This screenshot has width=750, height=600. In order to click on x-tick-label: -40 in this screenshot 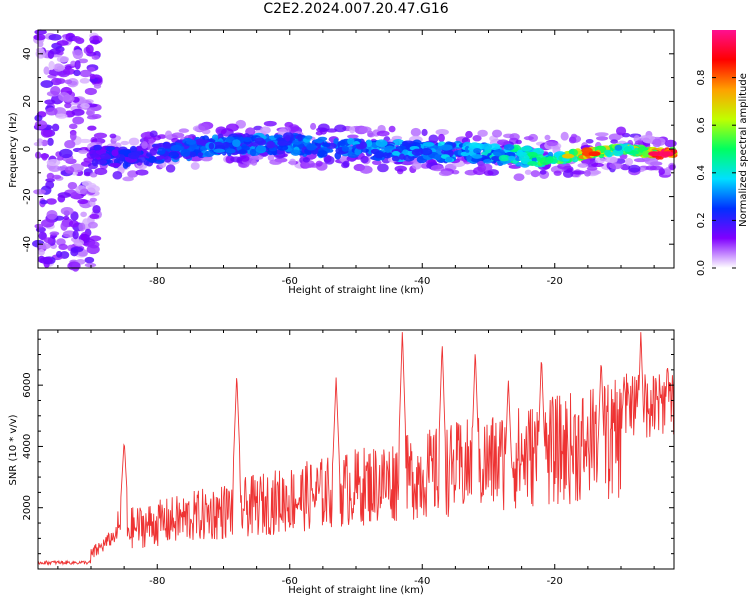, I will do `click(422, 581)`.